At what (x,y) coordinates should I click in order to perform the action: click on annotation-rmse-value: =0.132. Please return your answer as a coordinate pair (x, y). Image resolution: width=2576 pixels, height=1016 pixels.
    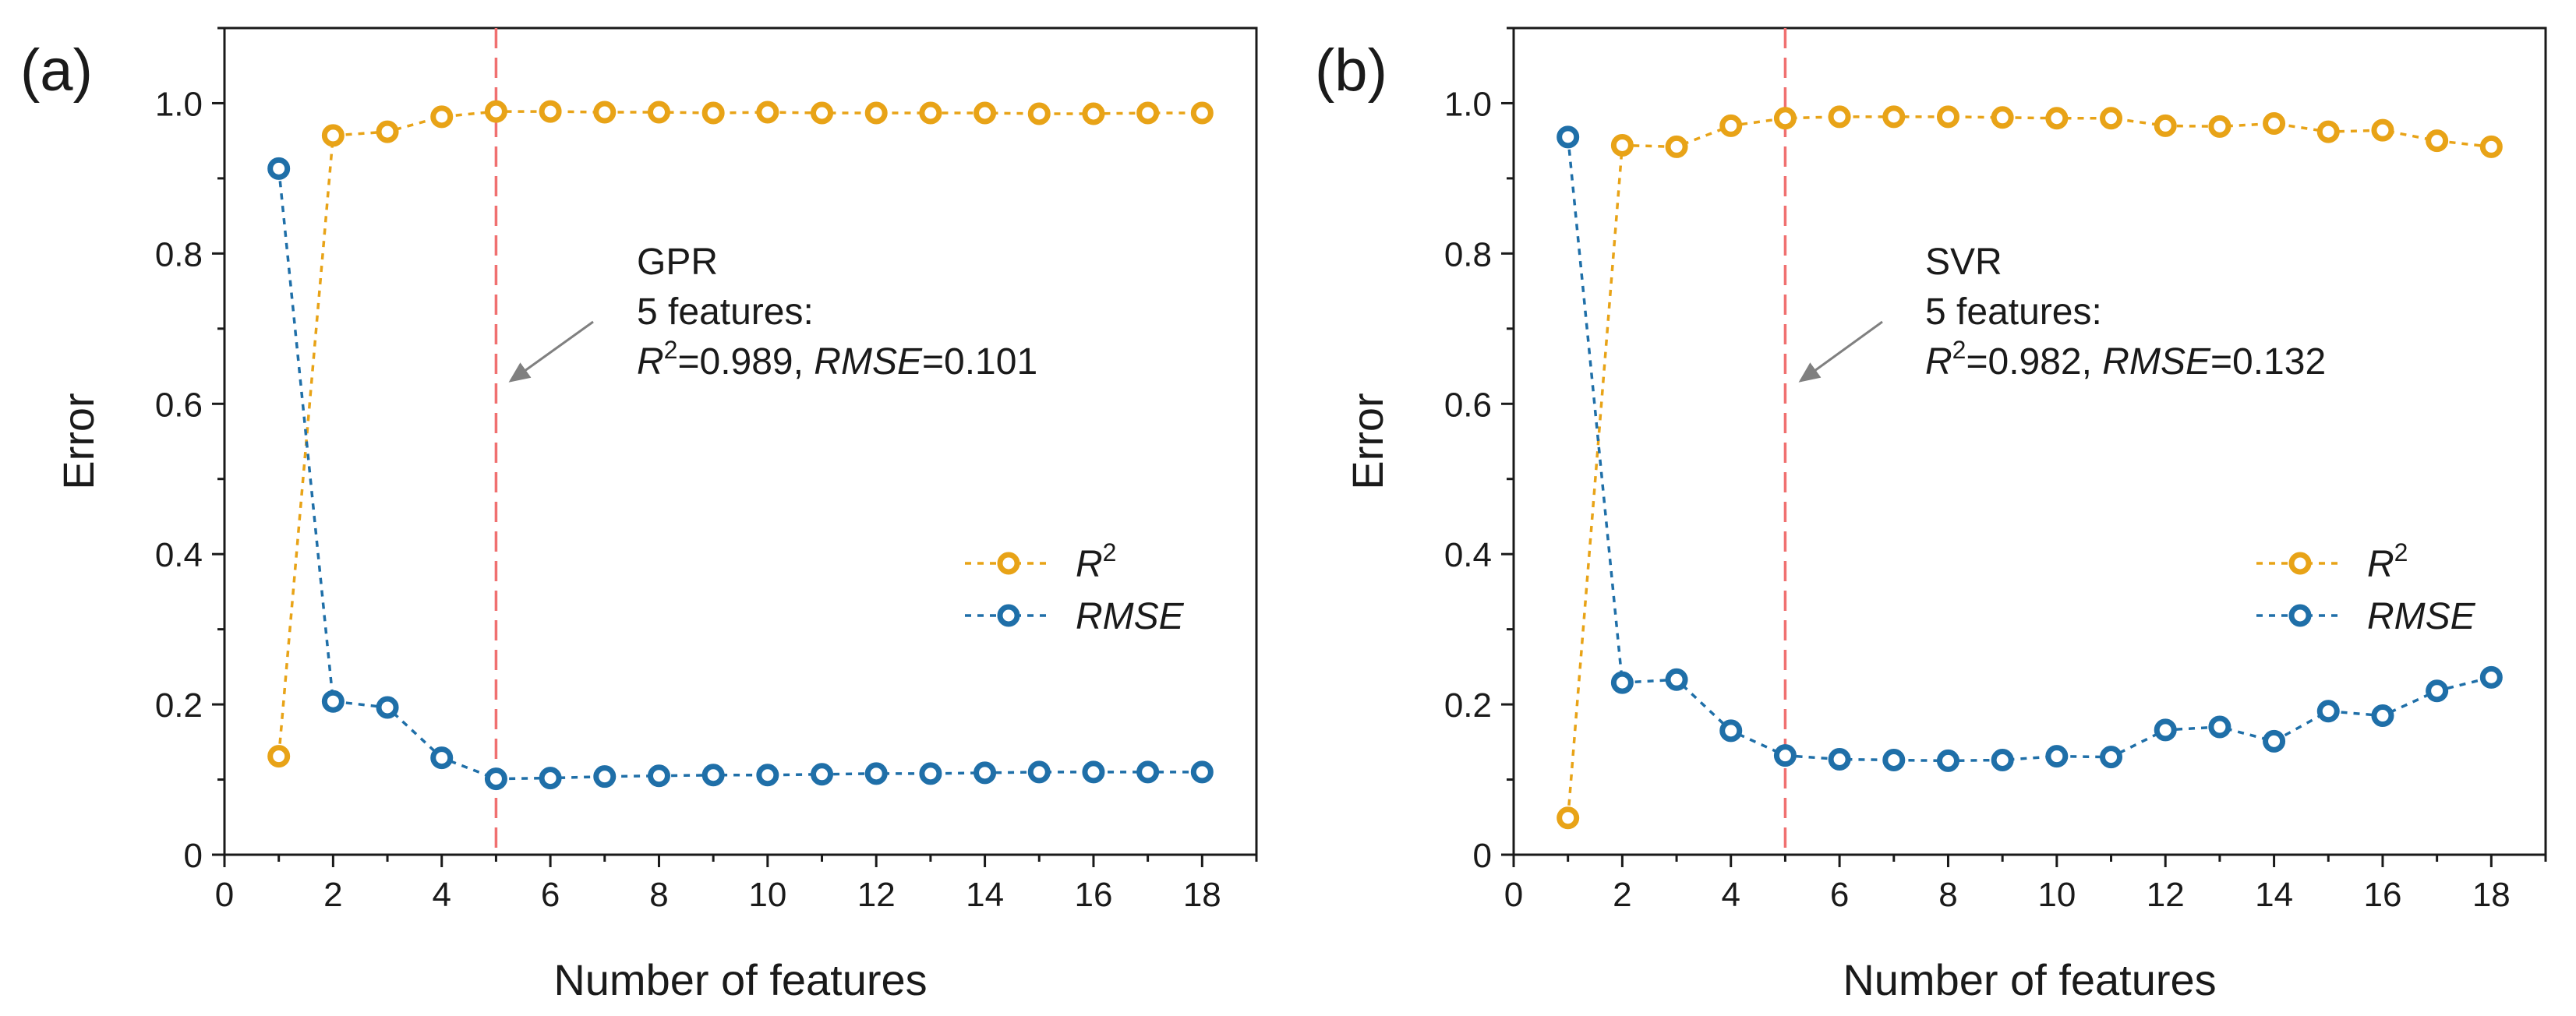
    Looking at the image, I should click on (2268, 362).